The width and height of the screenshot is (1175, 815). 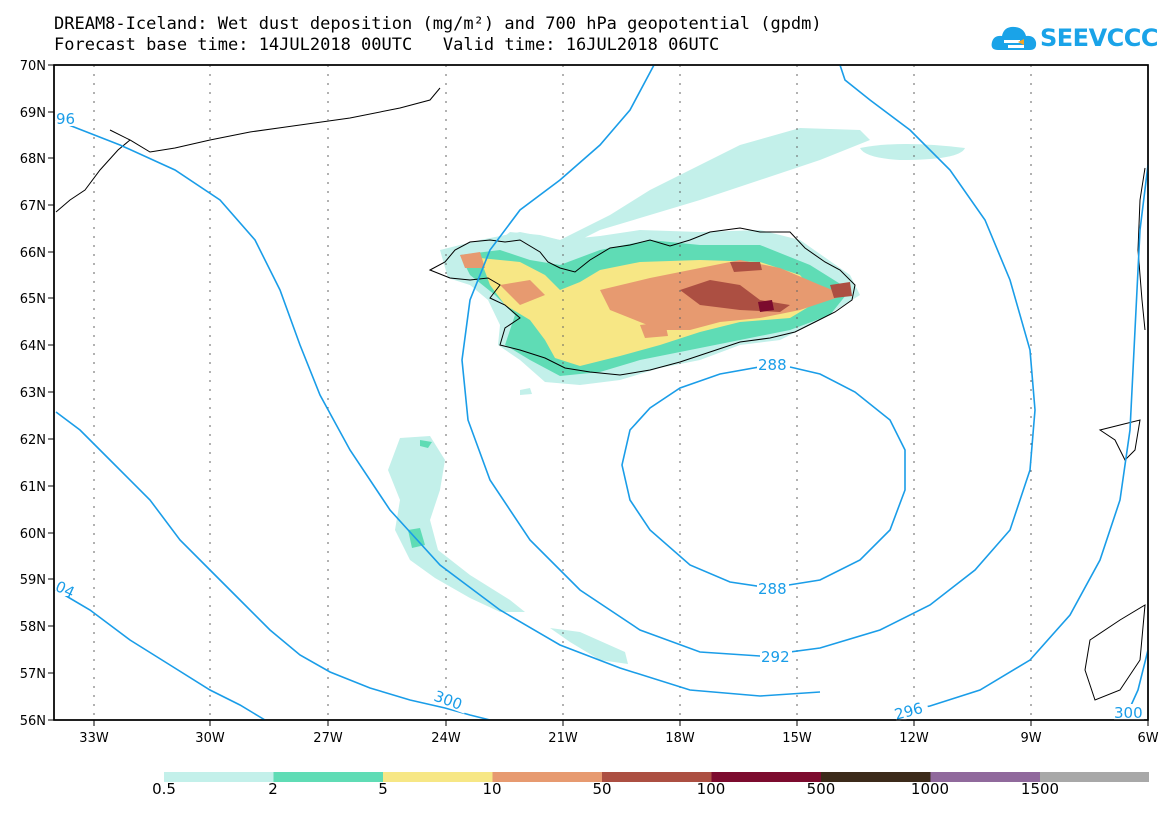 What do you see at coordinates (1128, 713) in the screenshot?
I see `contour-label: 300` at bounding box center [1128, 713].